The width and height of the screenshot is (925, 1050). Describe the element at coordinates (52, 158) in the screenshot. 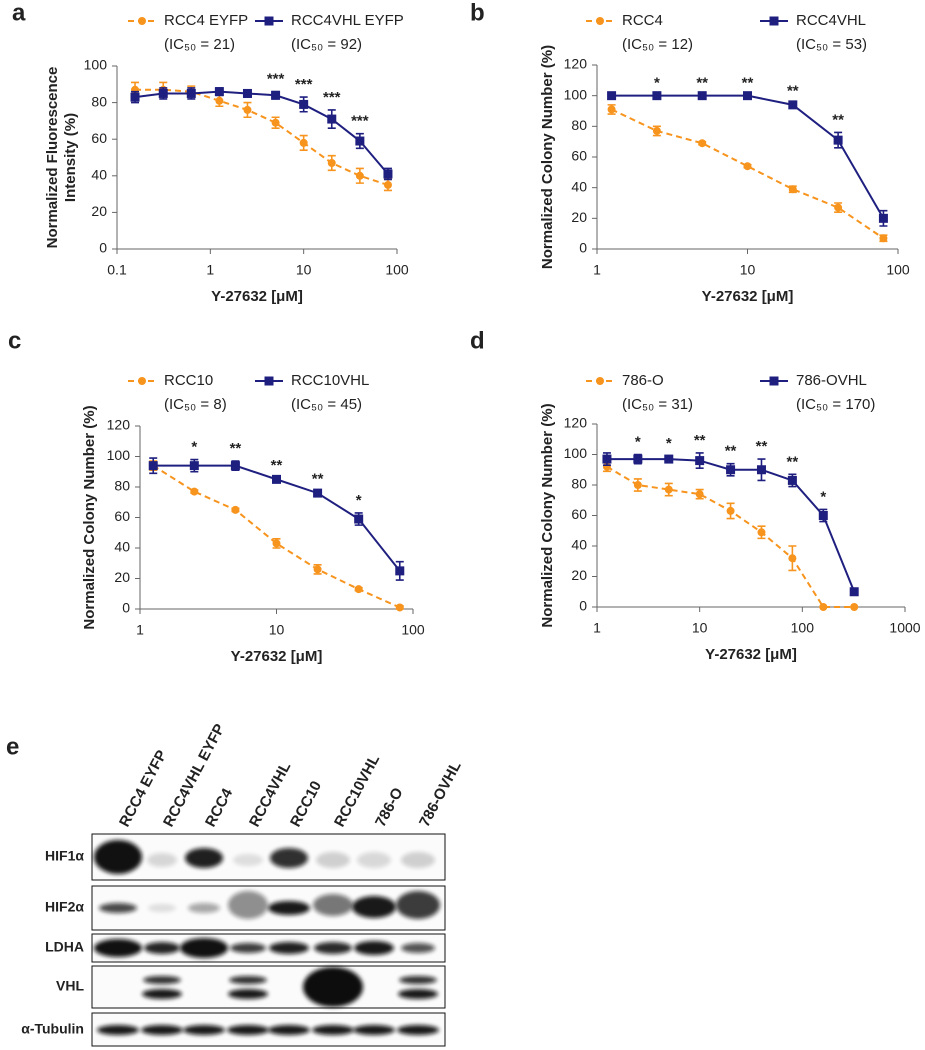

I see `y-axis-label: Normalized Fluorescence` at that location.